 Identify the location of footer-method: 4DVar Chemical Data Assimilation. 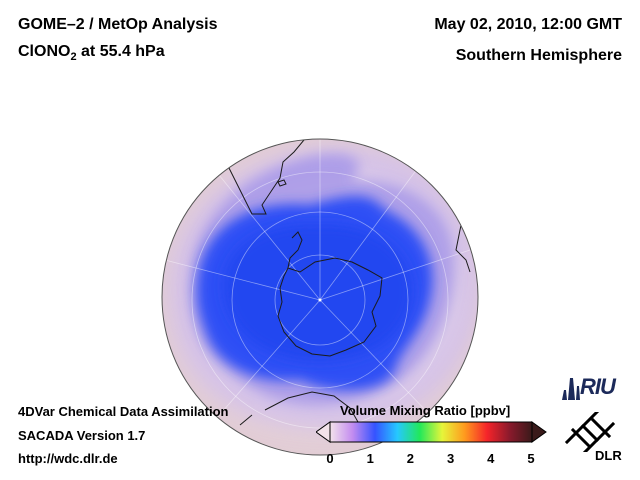
(123, 411).